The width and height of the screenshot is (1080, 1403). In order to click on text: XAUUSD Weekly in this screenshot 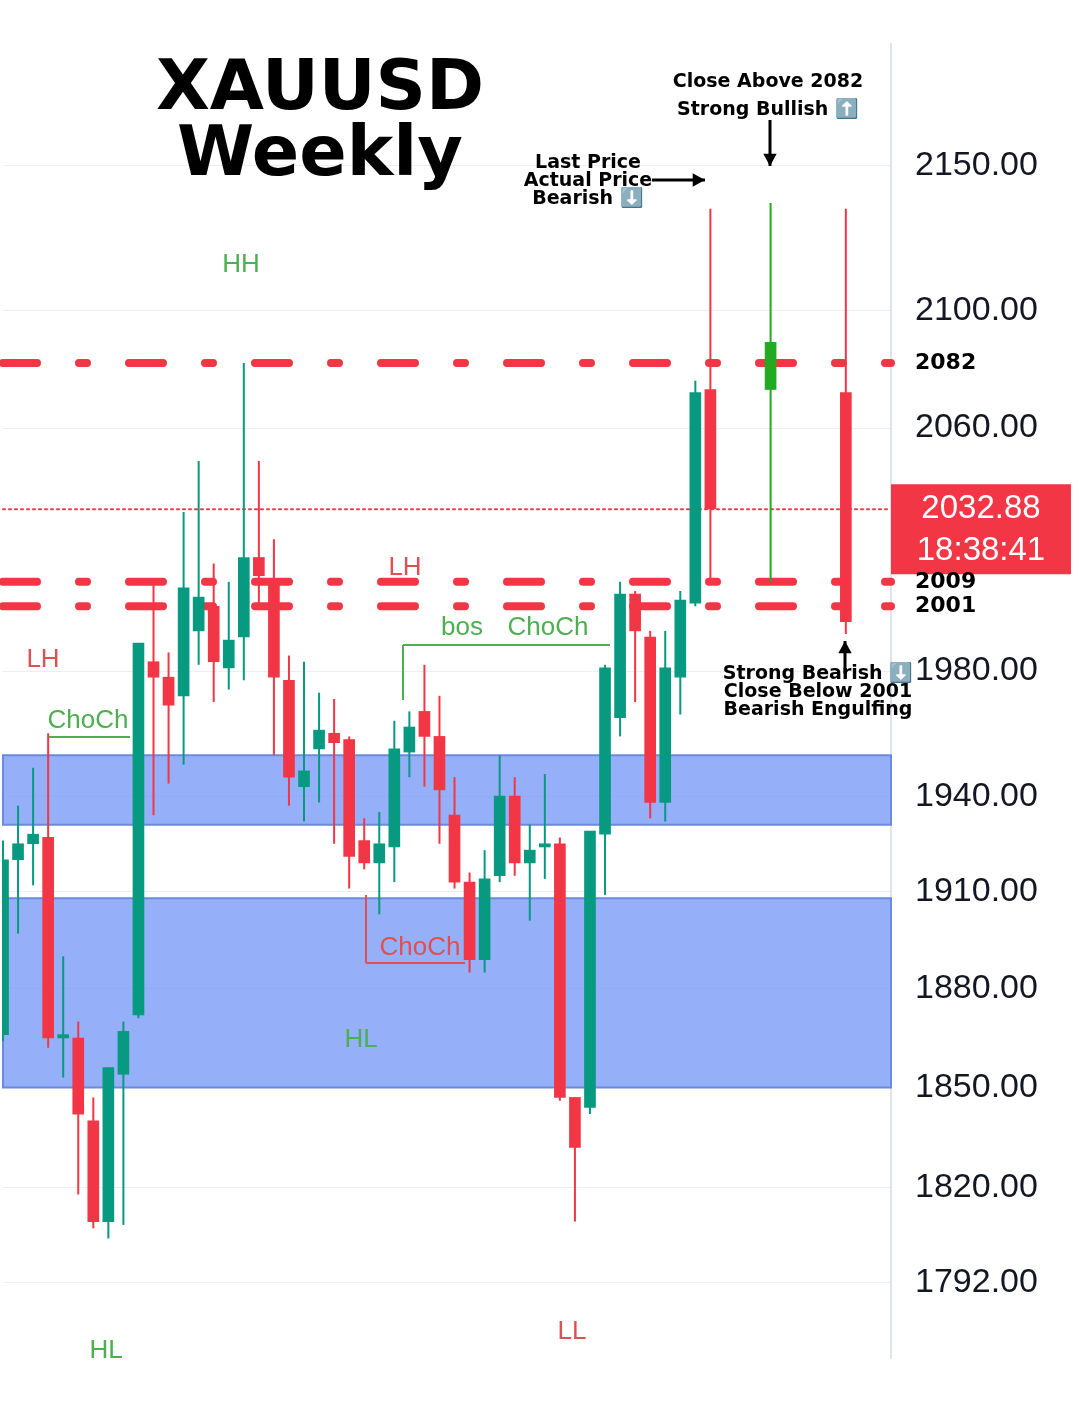, I will do `click(320, 118)`.